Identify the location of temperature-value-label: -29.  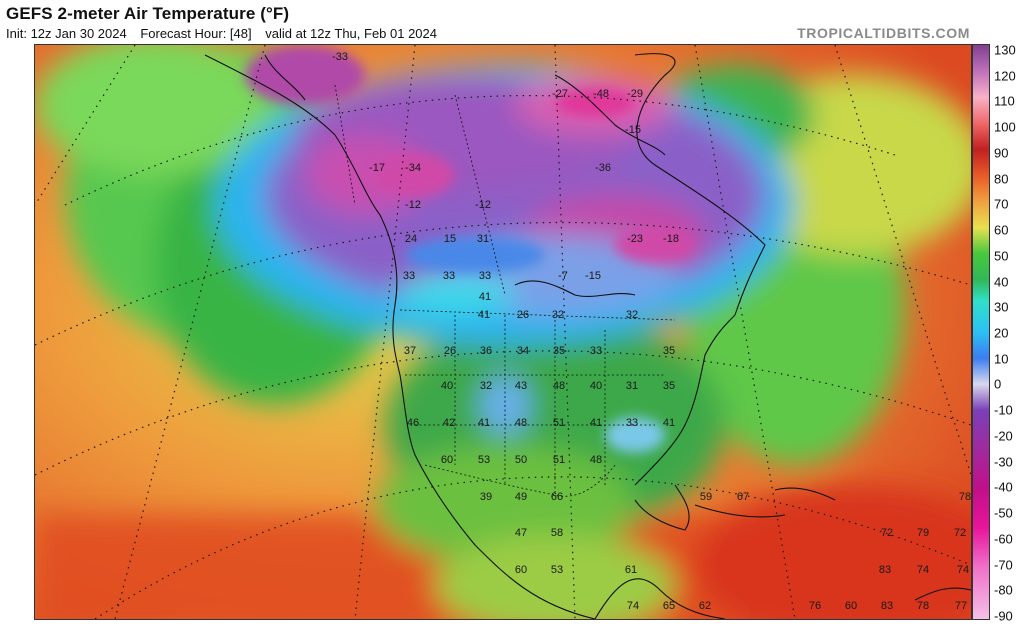
(635, 94).